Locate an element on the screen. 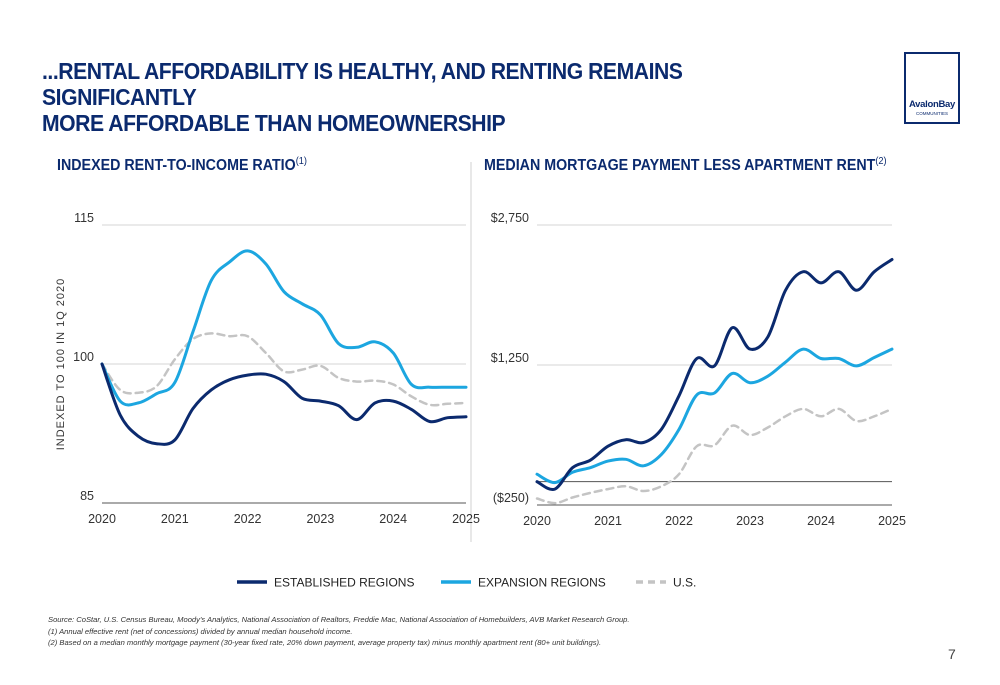 This screenshot has width=1000, height=685. page-number: 7 is located at coordinates (952, 654).